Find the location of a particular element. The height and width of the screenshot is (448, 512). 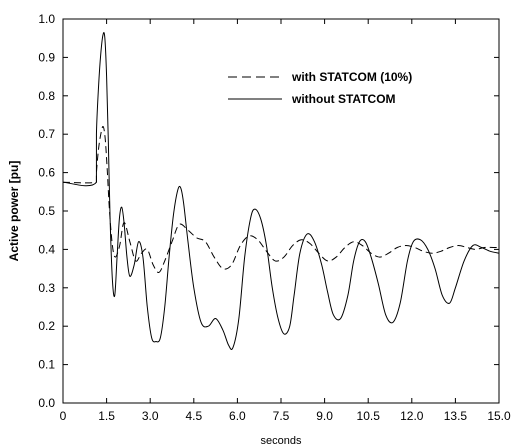

x-tick-label: 10.5 is located at coordinates (369, 416).